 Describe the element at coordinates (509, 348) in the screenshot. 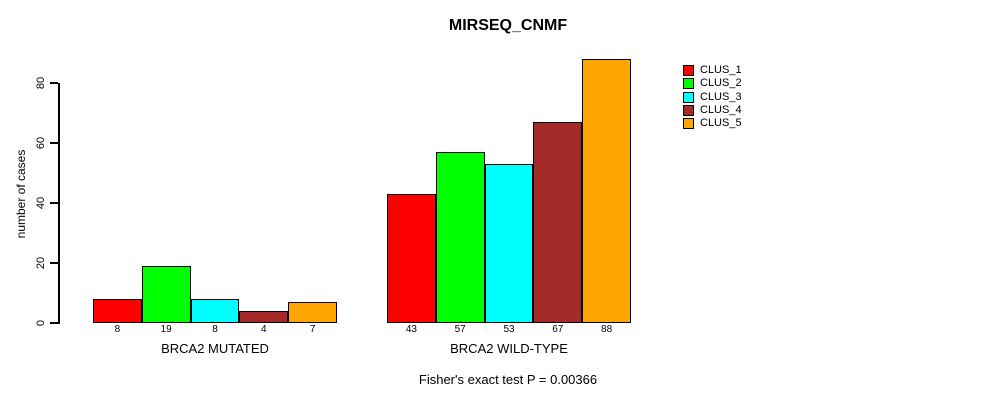

I see `group-label: BRCA2 WILD-TYPE` at that location.